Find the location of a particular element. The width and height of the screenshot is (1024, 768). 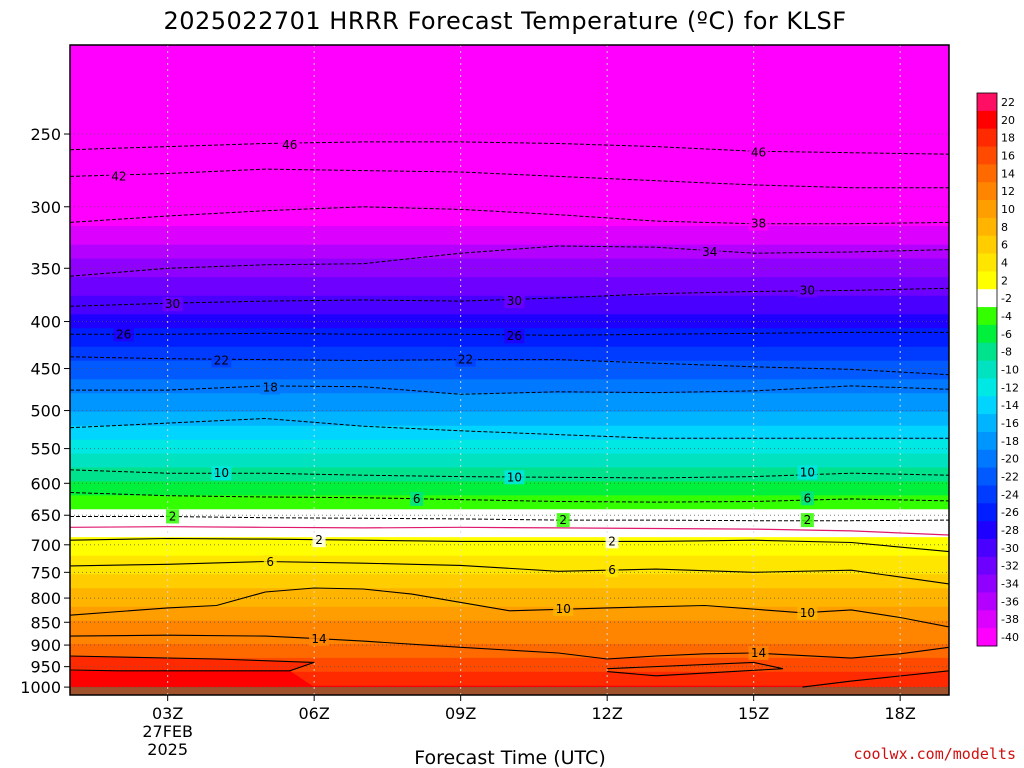

y-tick-label: 450 is located at coordinates (45, 369).